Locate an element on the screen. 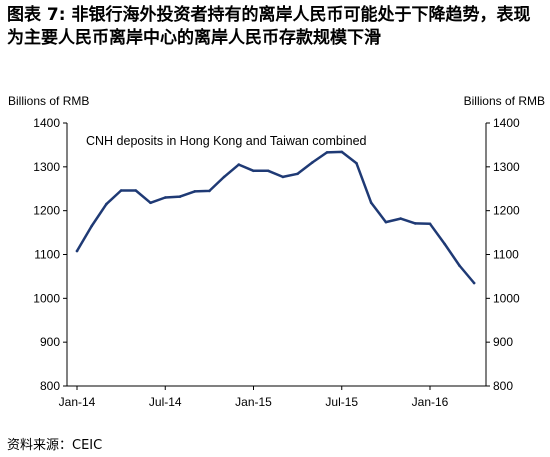  y-tick-label-left: 1100 is located at coordinates (47, 255).